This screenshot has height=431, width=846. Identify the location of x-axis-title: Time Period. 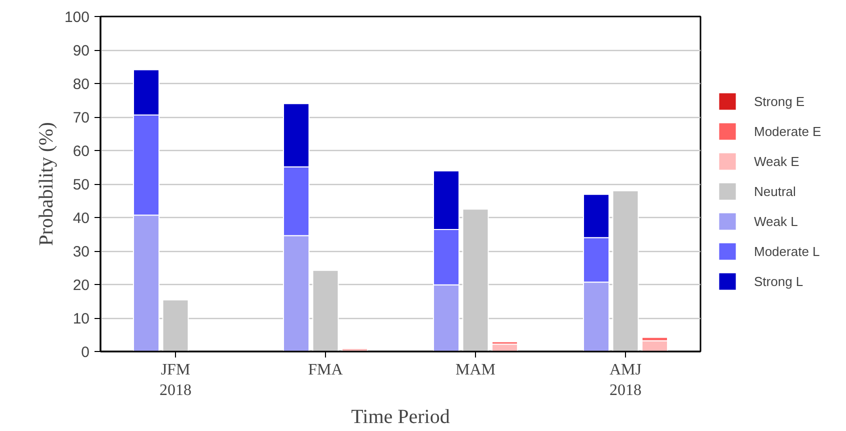
(400, 417).